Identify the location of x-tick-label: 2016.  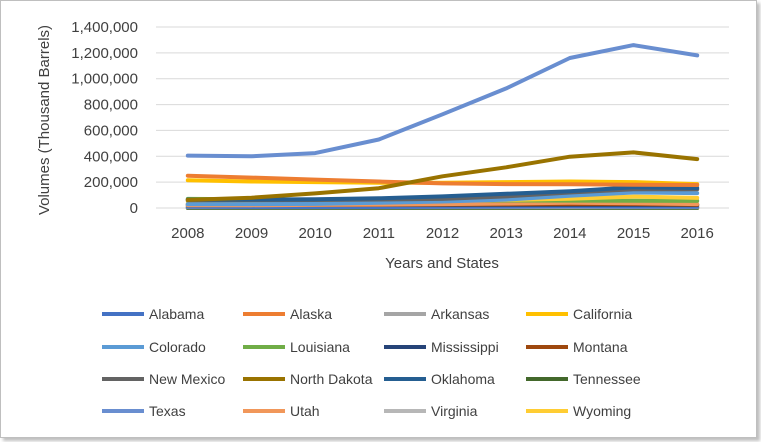
(696, 233).